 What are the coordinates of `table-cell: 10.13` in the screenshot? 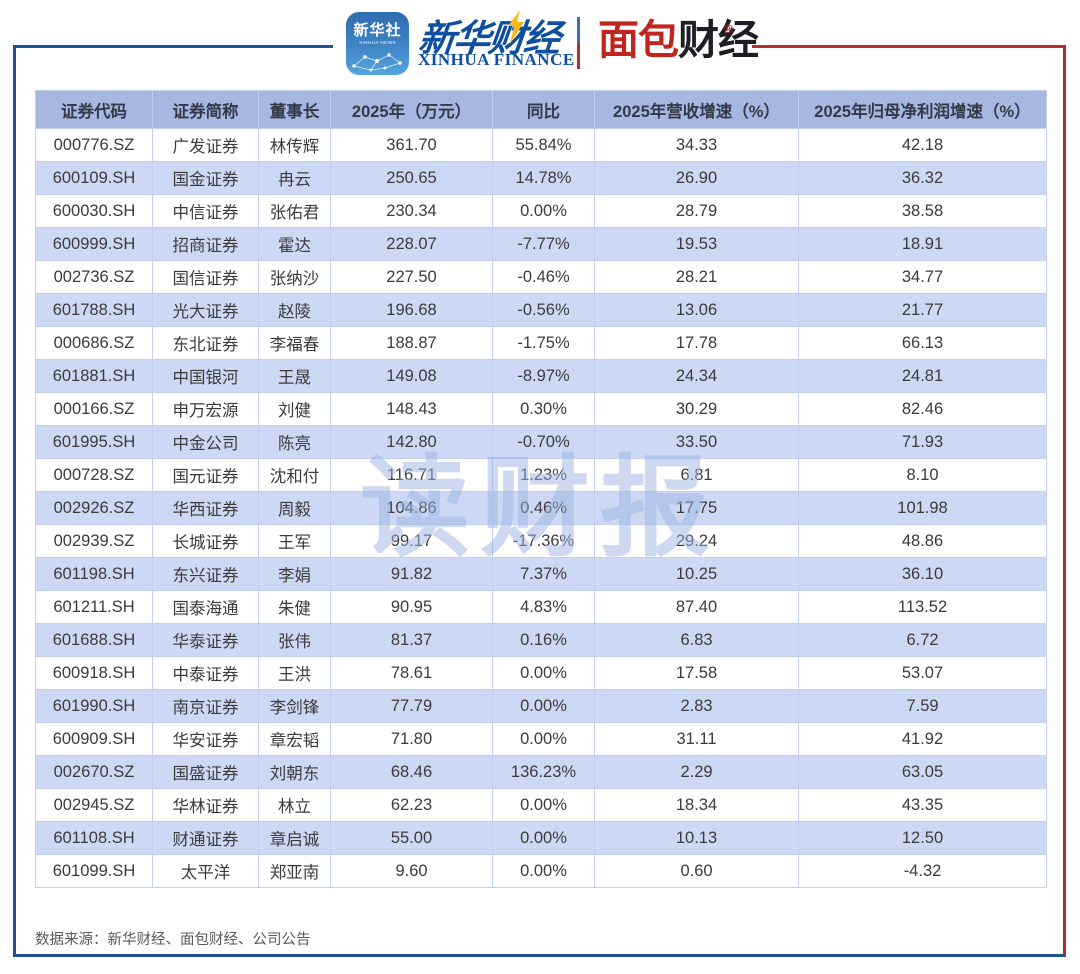 It's located at (696, 838).